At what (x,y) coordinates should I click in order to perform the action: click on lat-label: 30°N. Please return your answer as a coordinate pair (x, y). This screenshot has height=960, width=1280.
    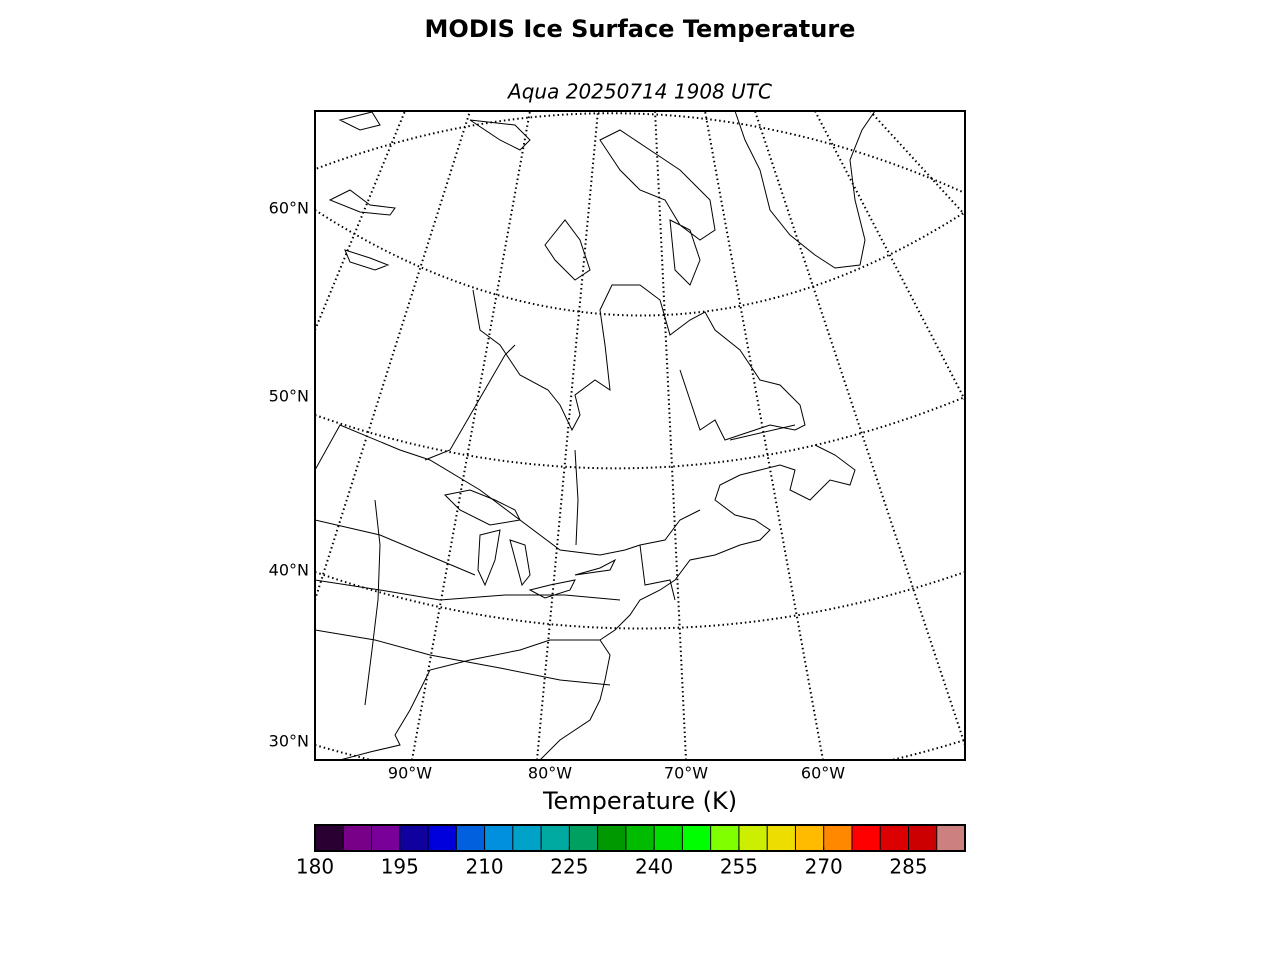
    Looking at the image, I should click on (289, 741).